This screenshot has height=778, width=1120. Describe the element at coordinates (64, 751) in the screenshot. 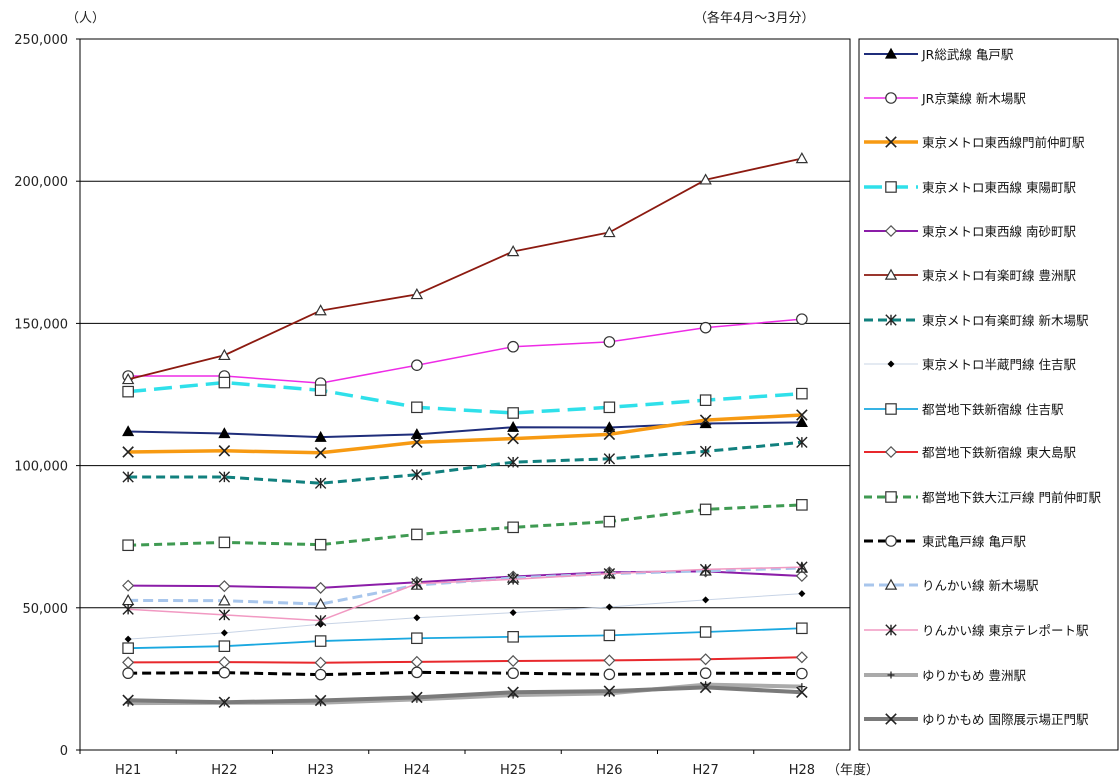

I see `y-tick-label: 0` at that location.